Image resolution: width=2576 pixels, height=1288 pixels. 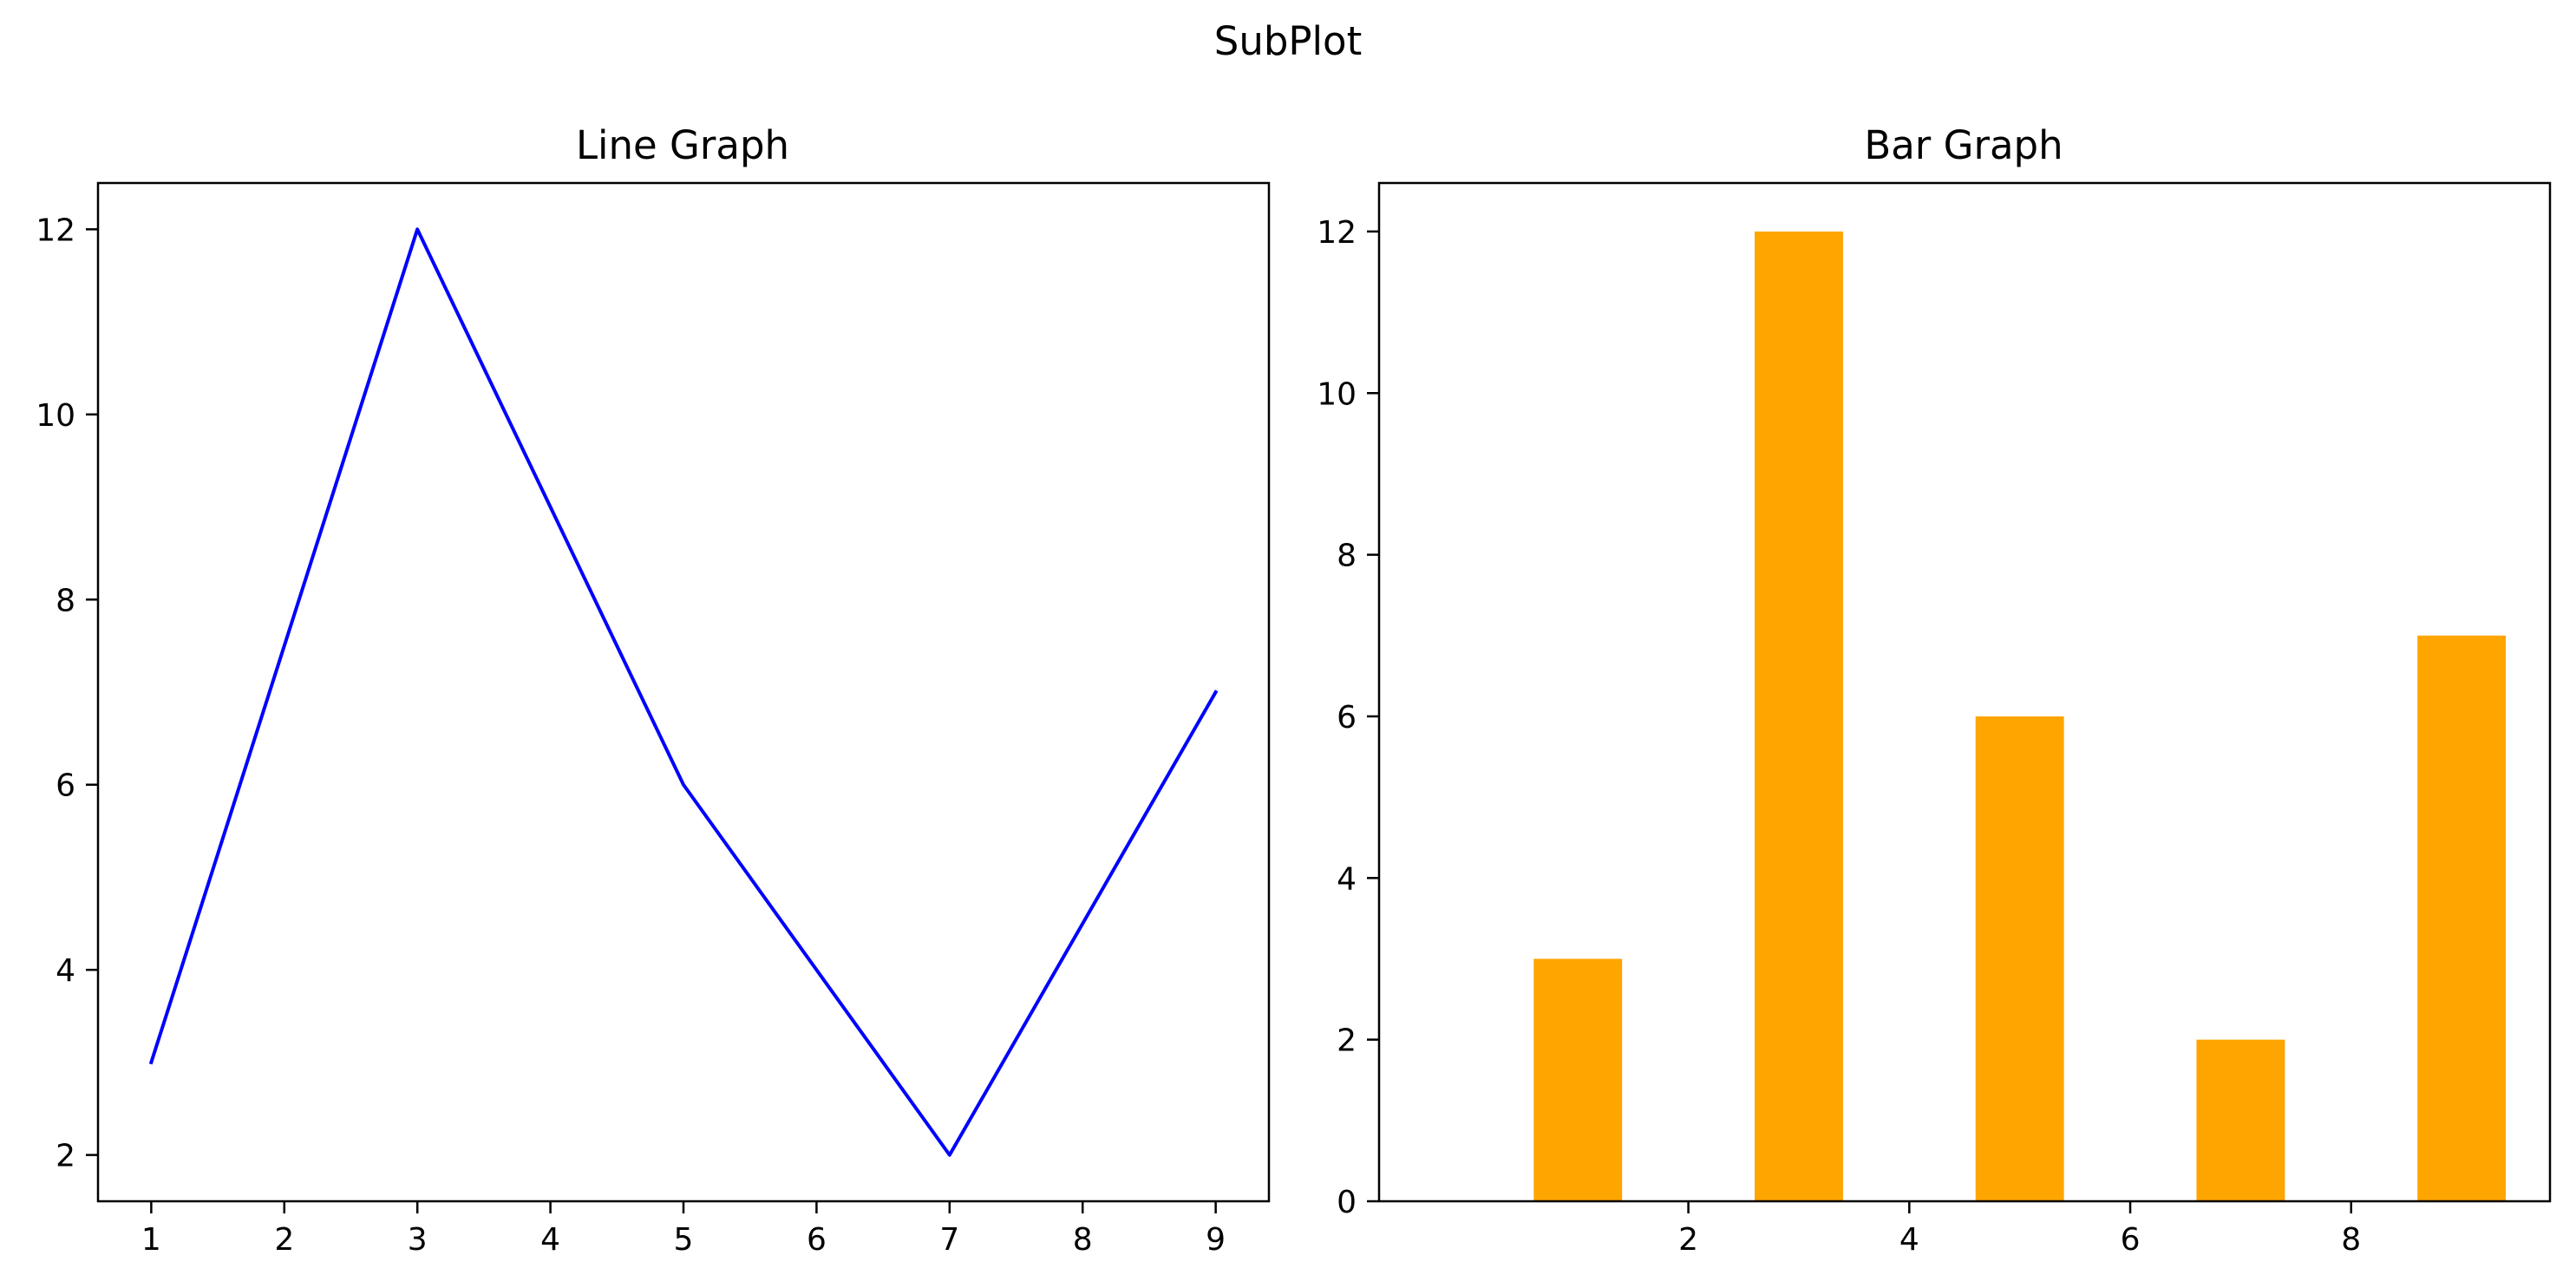 I want to click on line-graph-title: Line Graph, so click(x=682, y=145).